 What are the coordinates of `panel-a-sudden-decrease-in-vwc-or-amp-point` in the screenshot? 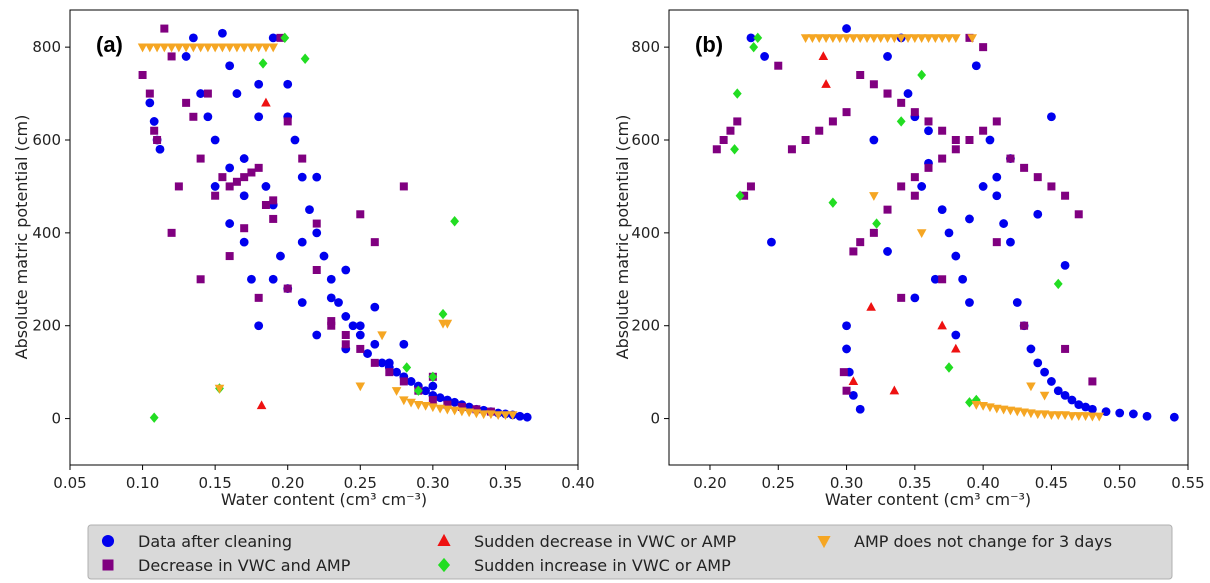 It's located at (261, 405).